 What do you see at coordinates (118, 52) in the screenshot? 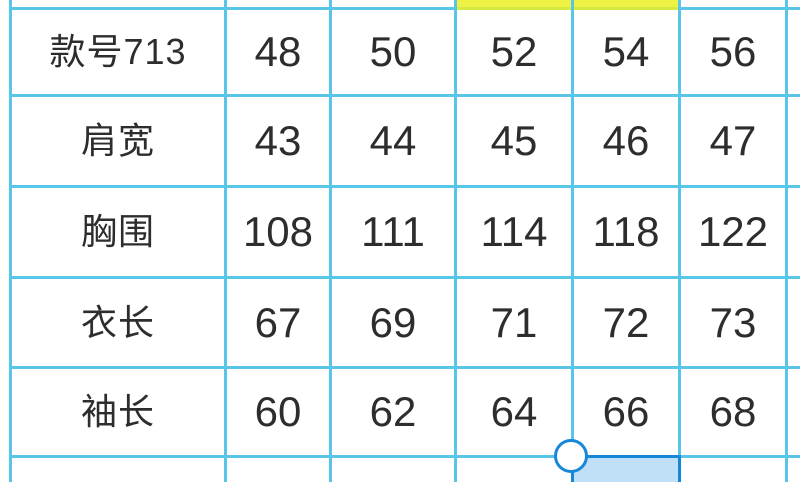
I see `row-label-style-number: 款号713` at bounding box center [118, 52].